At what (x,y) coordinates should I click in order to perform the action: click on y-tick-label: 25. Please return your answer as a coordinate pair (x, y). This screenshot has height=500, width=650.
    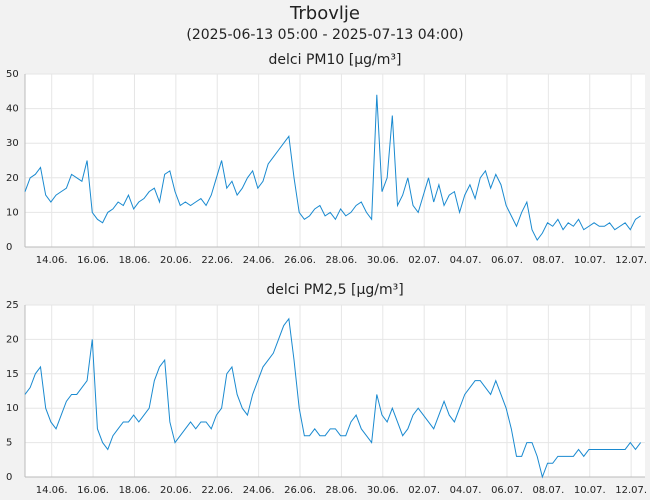
    Looking at the image, I should click on (12, 305).